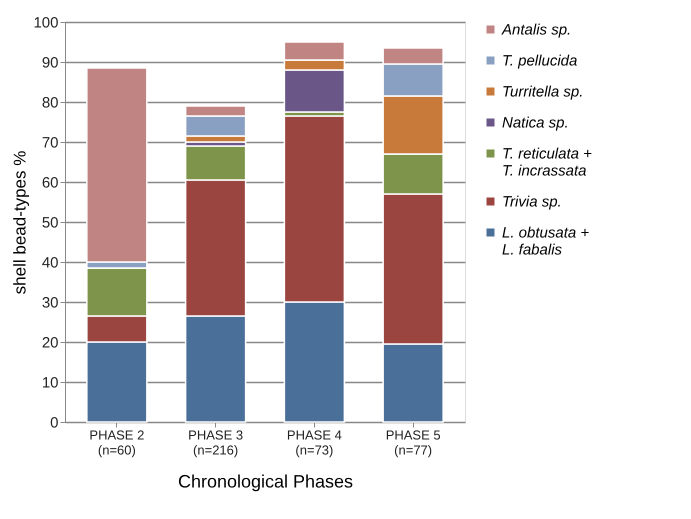 The height and width of the screenshot is (519, 691). Describe the element at coordinates (540, 61) in the screenshot. I see `legend-label: T. pellucida` at that location.